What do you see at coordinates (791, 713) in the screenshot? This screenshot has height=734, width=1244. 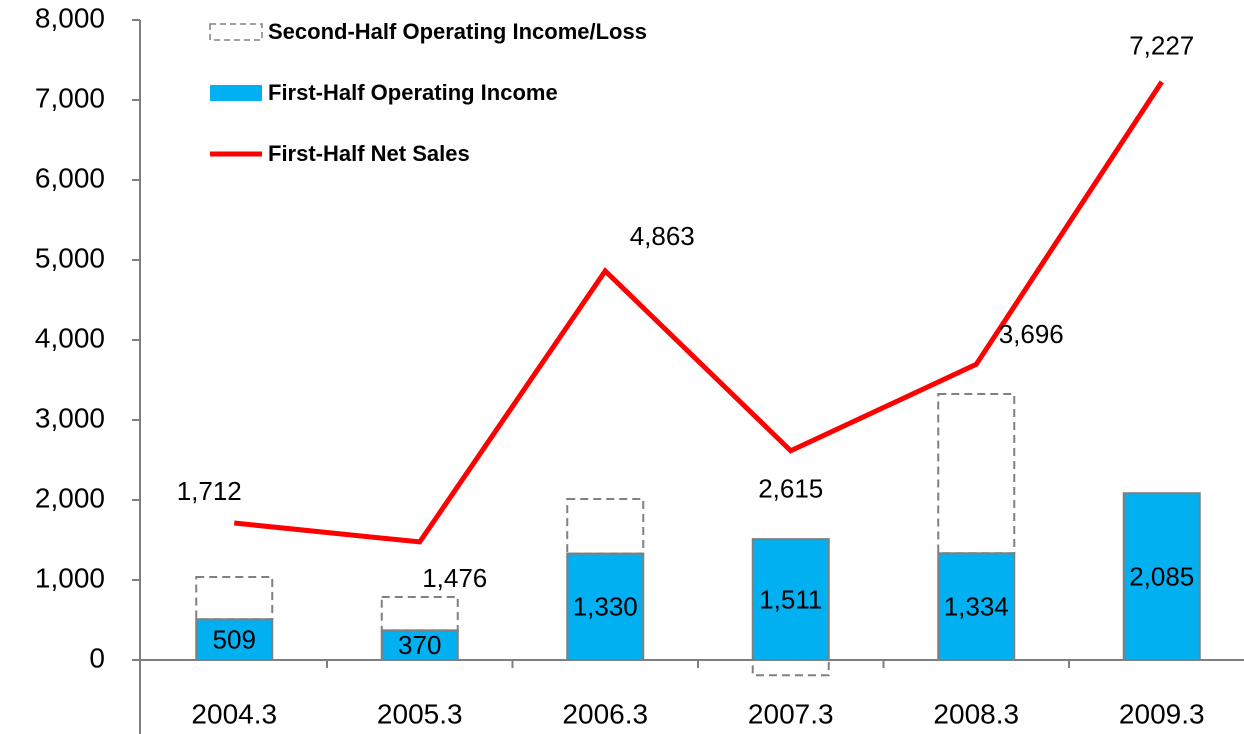 I see `x-tick-label: 2007.3` at bounding box center [791, 713].